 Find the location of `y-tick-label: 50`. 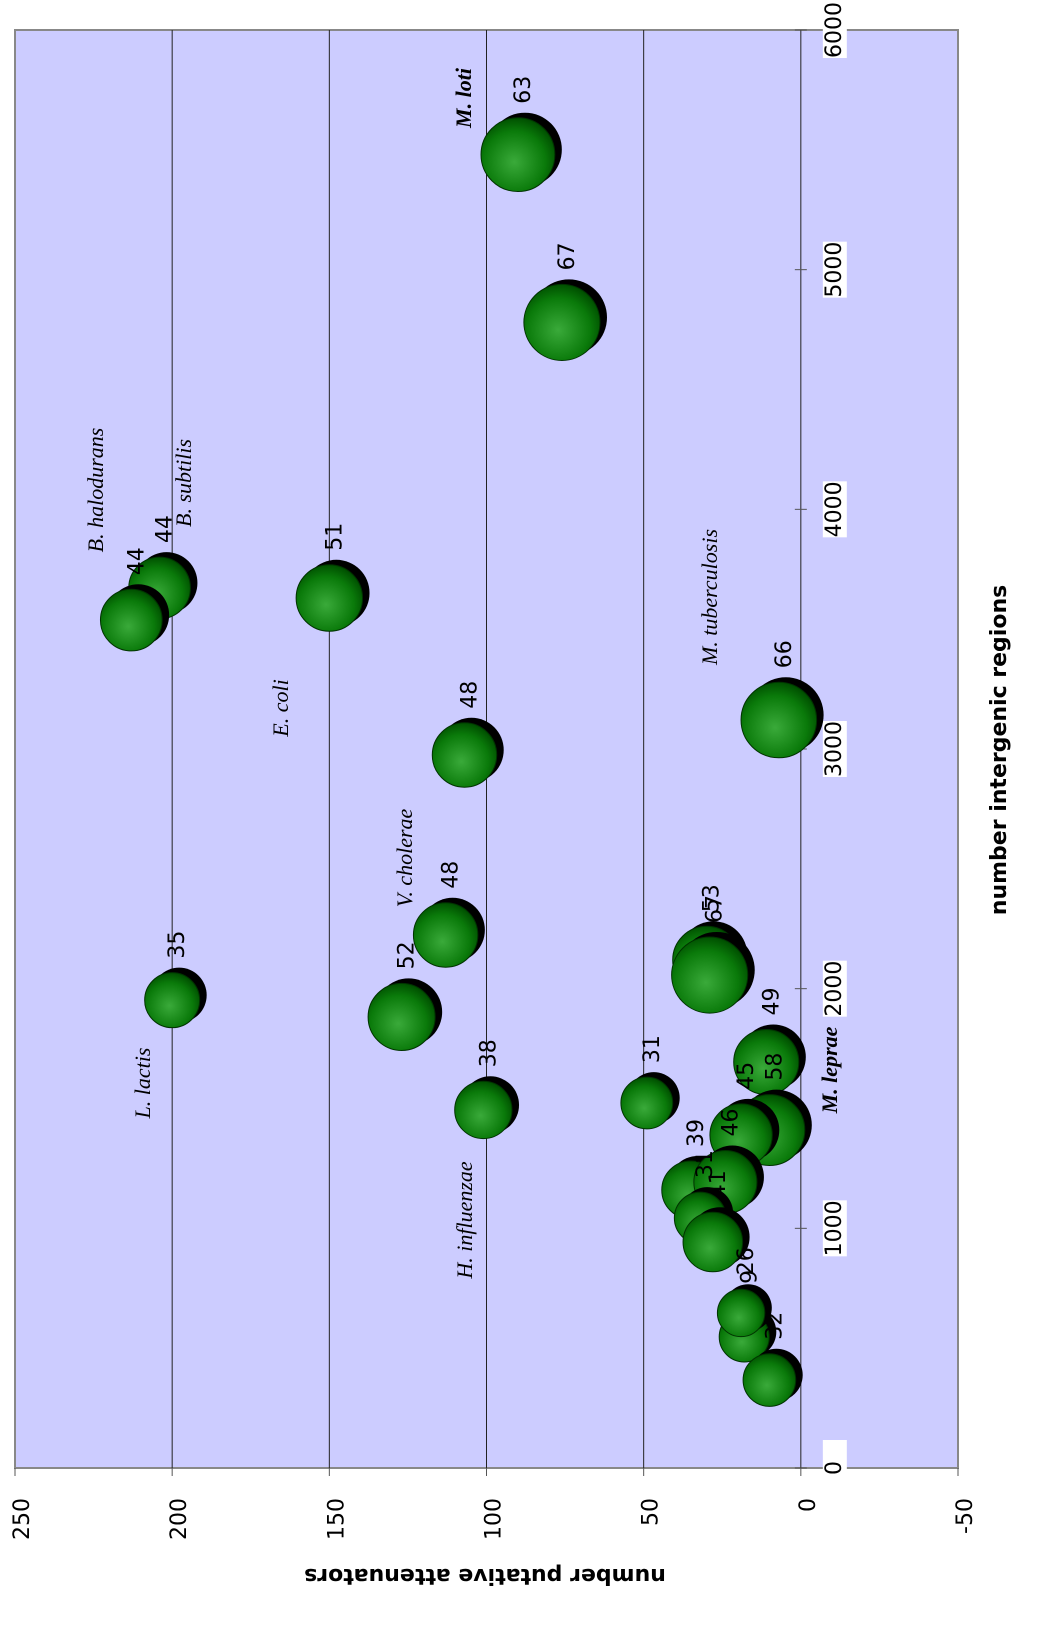

y-tick-label: 50 is located at coordinates (651, 1512).